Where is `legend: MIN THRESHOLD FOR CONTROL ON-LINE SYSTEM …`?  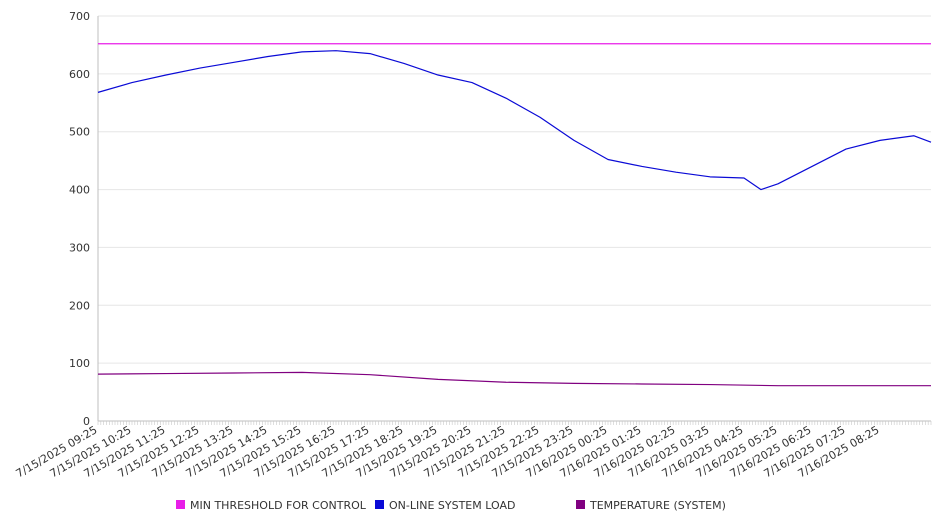
legend: MIN THRESHOLD FOR CONTROL ON-LINE SYSTEM … is located at coordinates (451, 505).